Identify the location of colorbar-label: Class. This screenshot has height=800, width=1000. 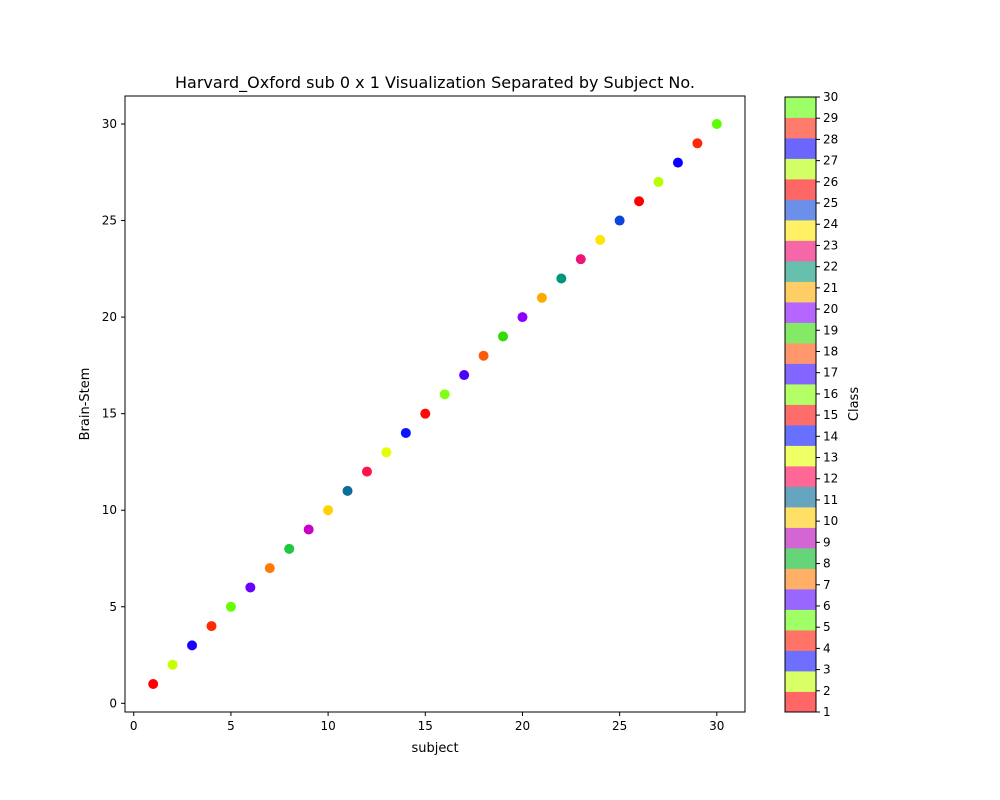
(854, 404).